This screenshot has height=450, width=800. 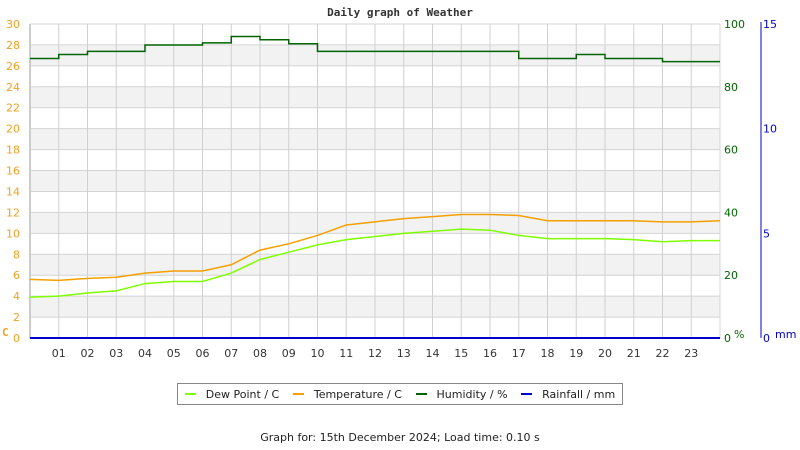 I want to click on svg-text: 11, so click(x=346, y=353).